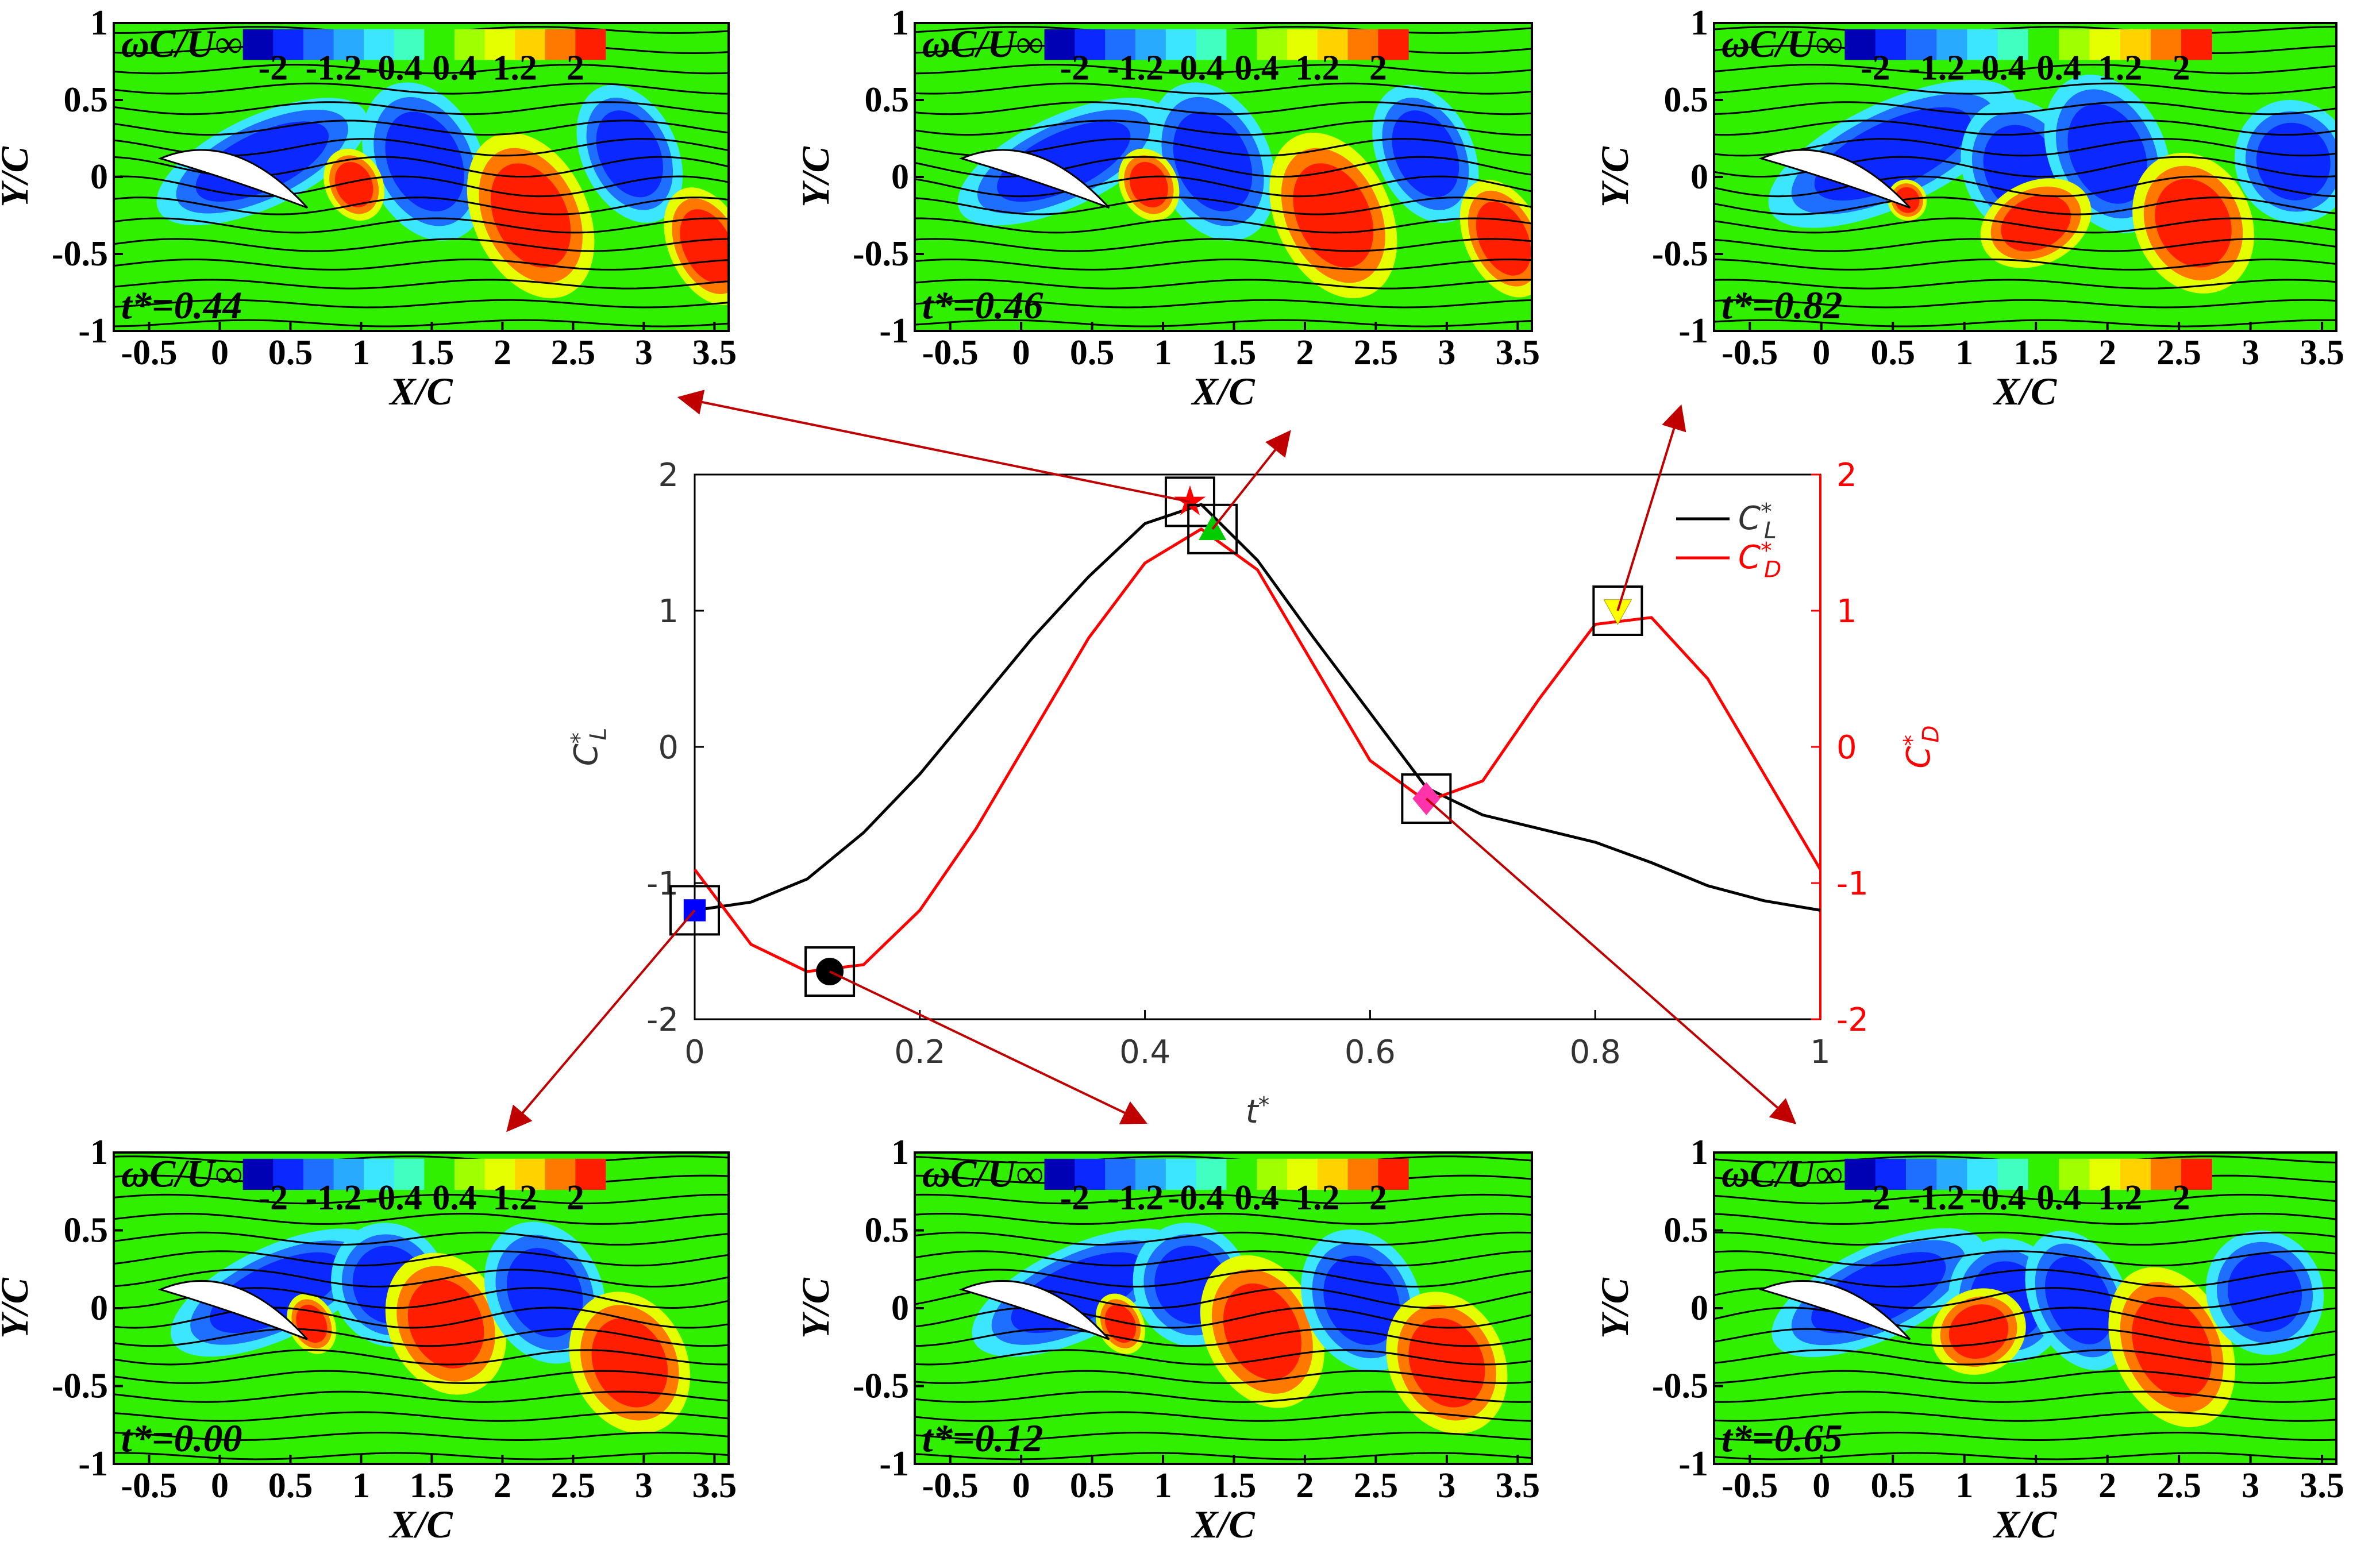 Image resolution: width=2380 pixels, height=1561 pixels. What do you see at coordinates (1782, 1438) in the screenshot?
I see `annotation: t*=0.65` at bounding box center [1782, 1438].